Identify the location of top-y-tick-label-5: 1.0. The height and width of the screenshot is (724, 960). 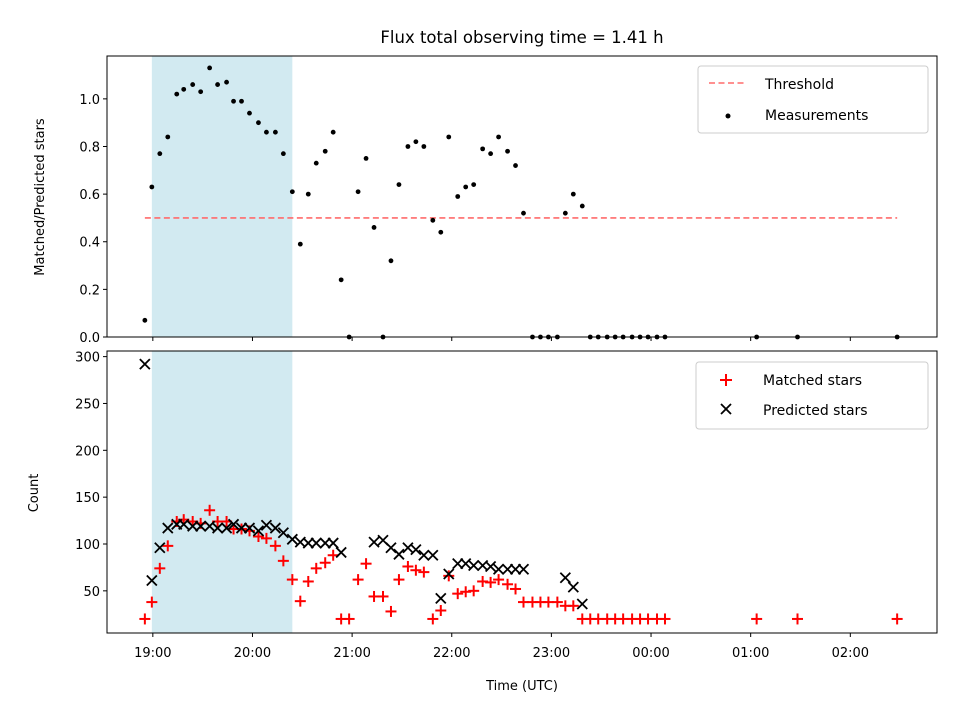
(89, 100).